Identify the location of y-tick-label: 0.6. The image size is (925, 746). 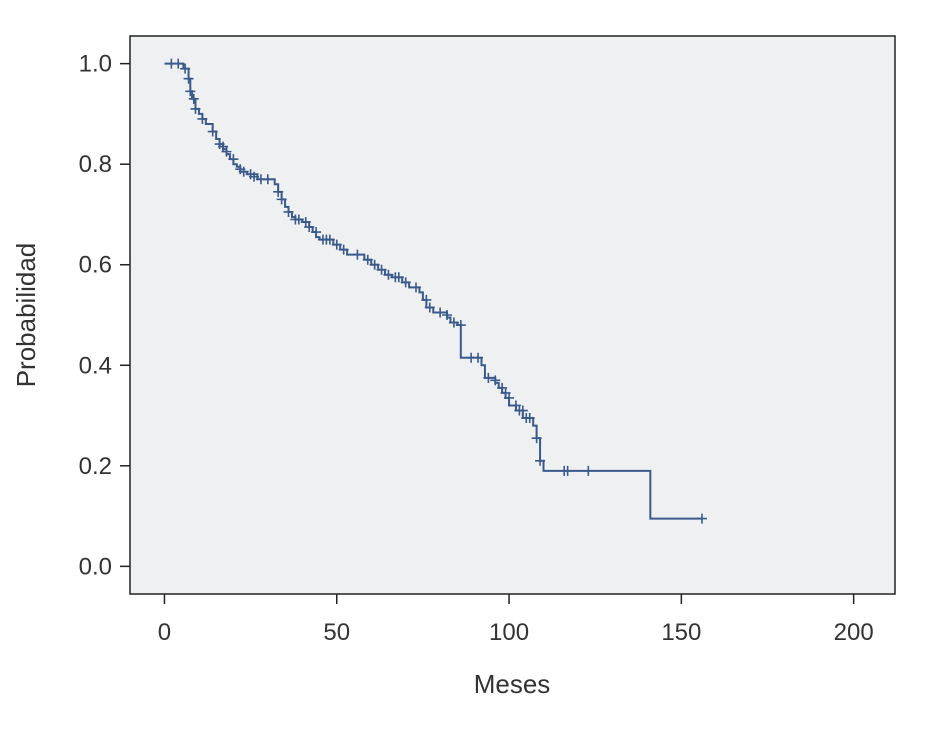
(95, 265).